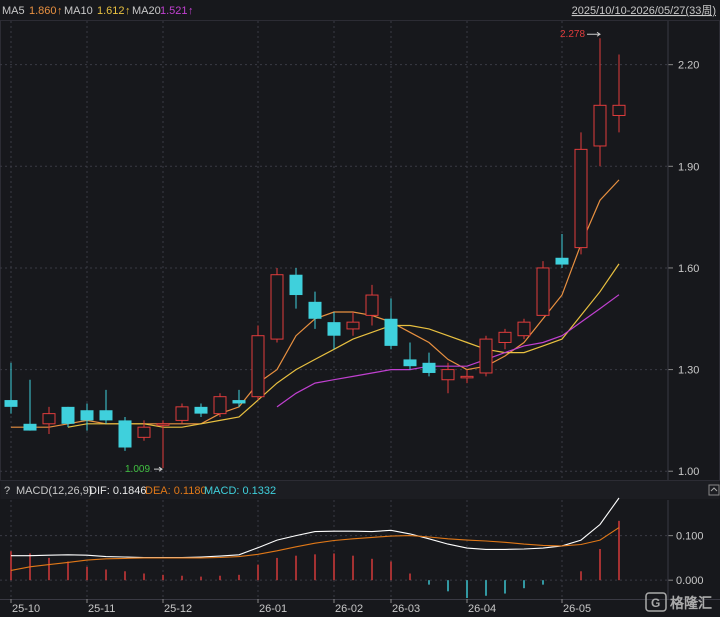 The width and height of the screenshot is (720, 617). Describe the element at coordinates (690, 537) in the screenshot. I see `y-tick-label: 0.100` at that location.